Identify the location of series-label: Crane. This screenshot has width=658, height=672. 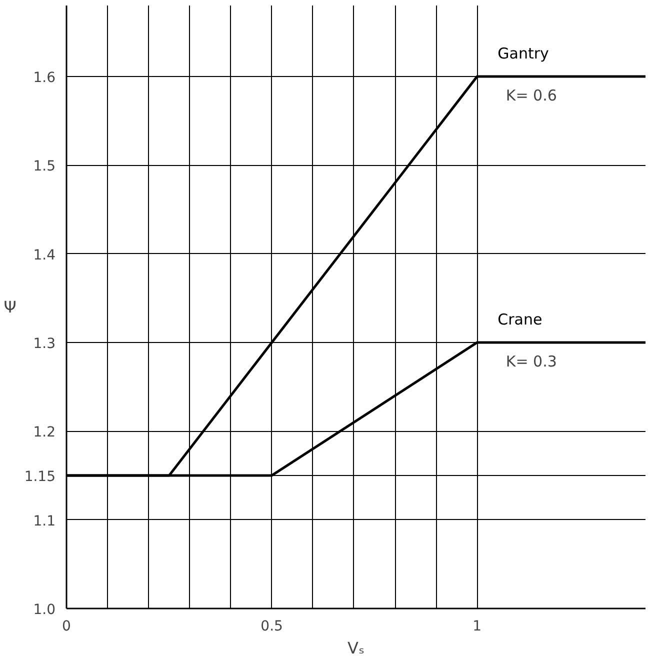
(520, 319).